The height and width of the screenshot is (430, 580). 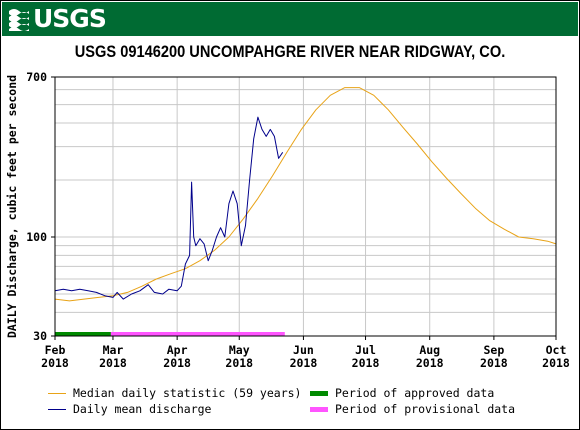 I want to click on legend-label-daily: Daily mean discharge, so click(x=142, y=409).